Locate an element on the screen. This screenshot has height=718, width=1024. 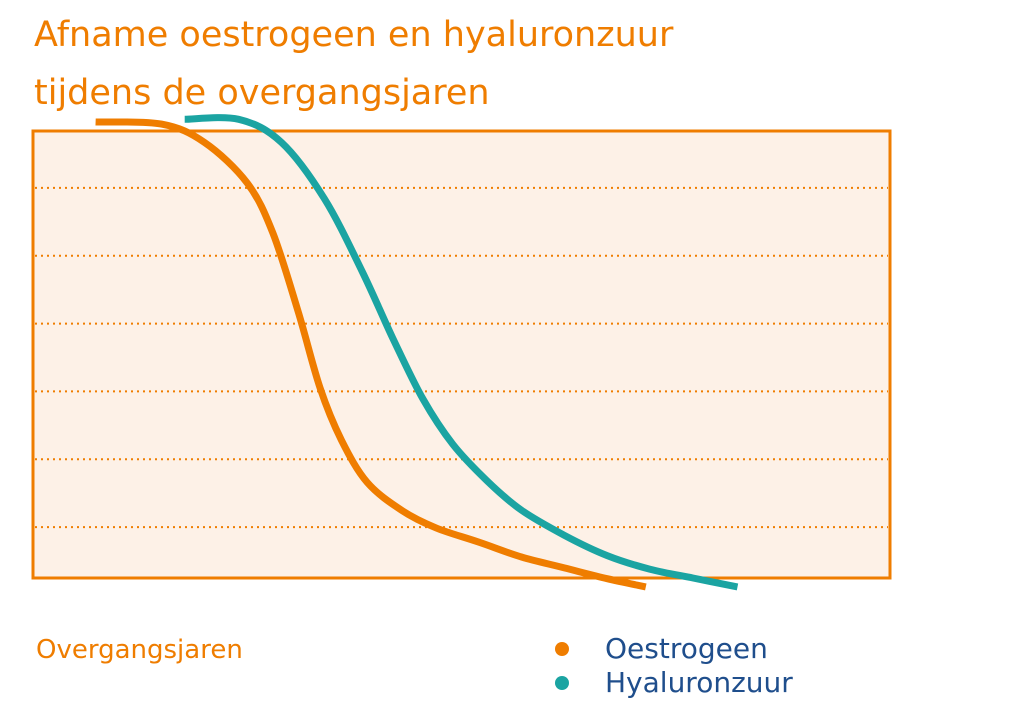
chart-title-line-1: Afname oestrogeen en hyaluronzuur is located at coordinates (354, 35).